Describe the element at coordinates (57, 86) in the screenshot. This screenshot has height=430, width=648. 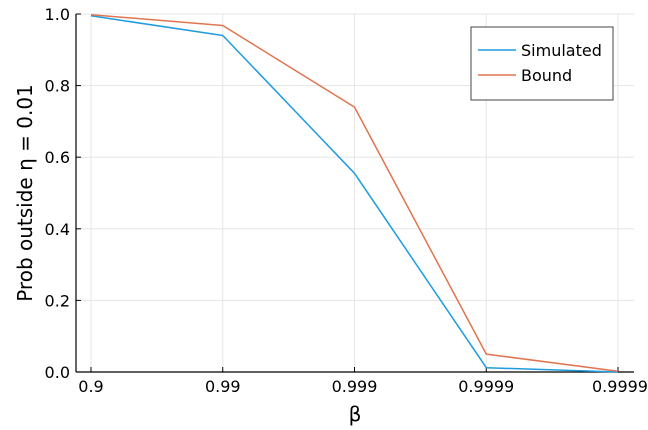
I see `y-tick-label: 0.8` at that location.